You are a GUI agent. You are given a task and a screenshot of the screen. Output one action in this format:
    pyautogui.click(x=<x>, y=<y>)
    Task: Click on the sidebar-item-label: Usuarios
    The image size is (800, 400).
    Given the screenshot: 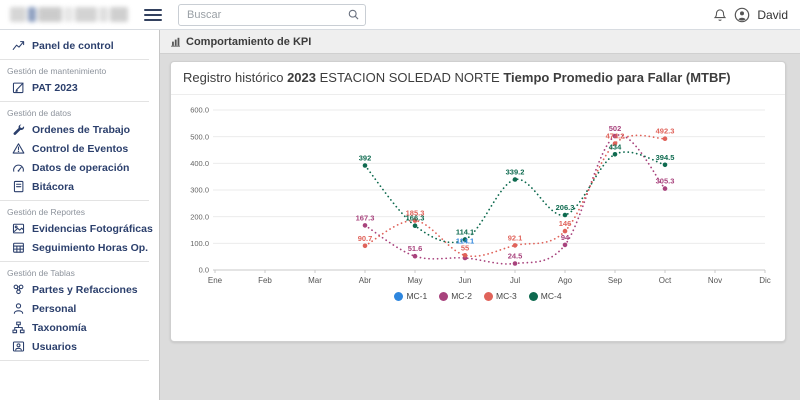 What is the action you would take?
    pyautogui.click(x=54, y=346)
    